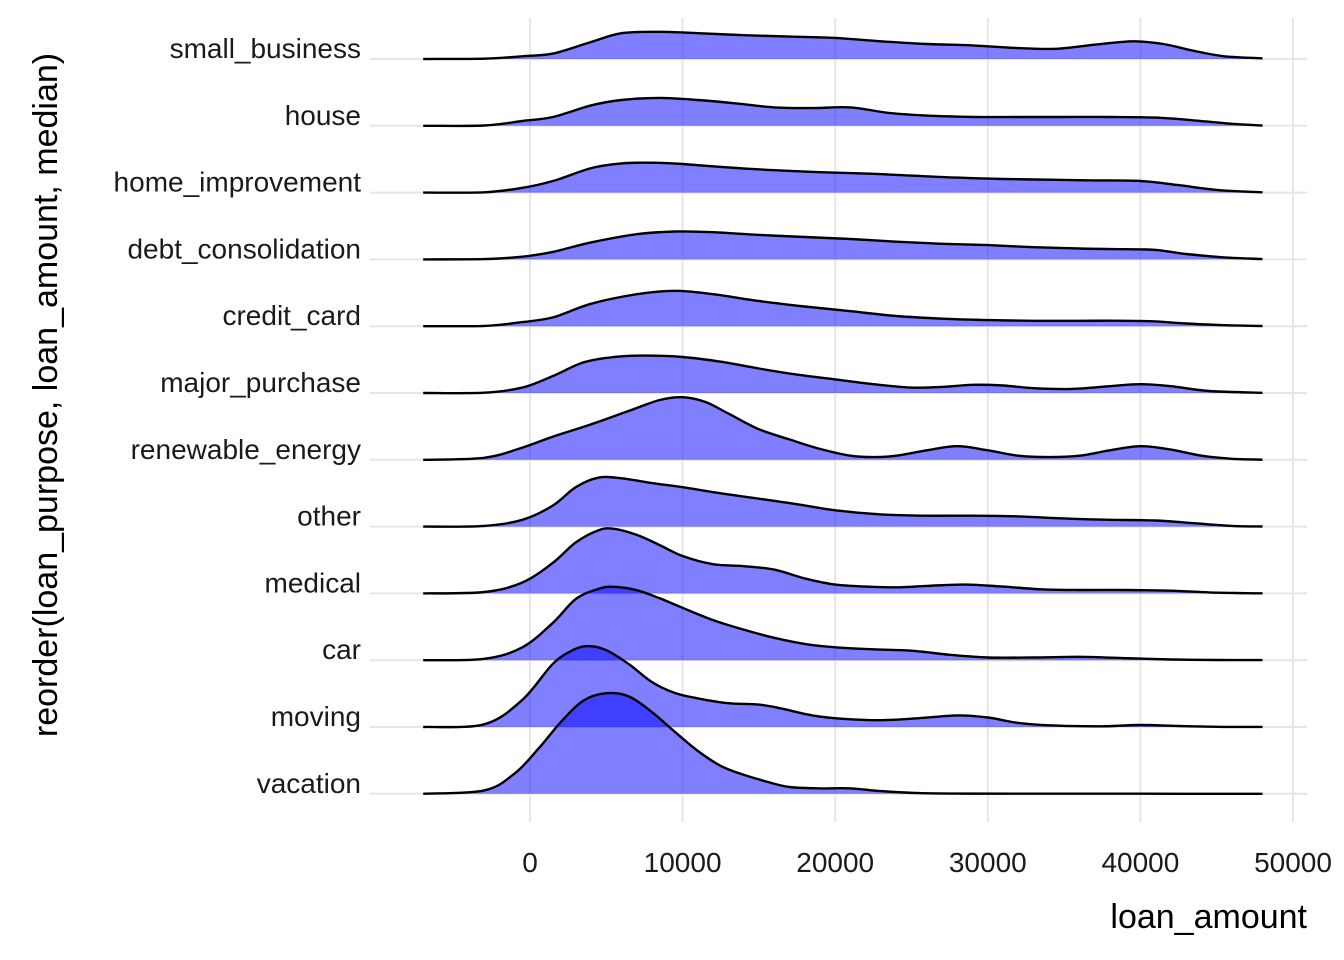 Image resolution: width=1344 pixels, height=960 pixels. I want to click on ridge-line-home-improvement, so click(843, 177).